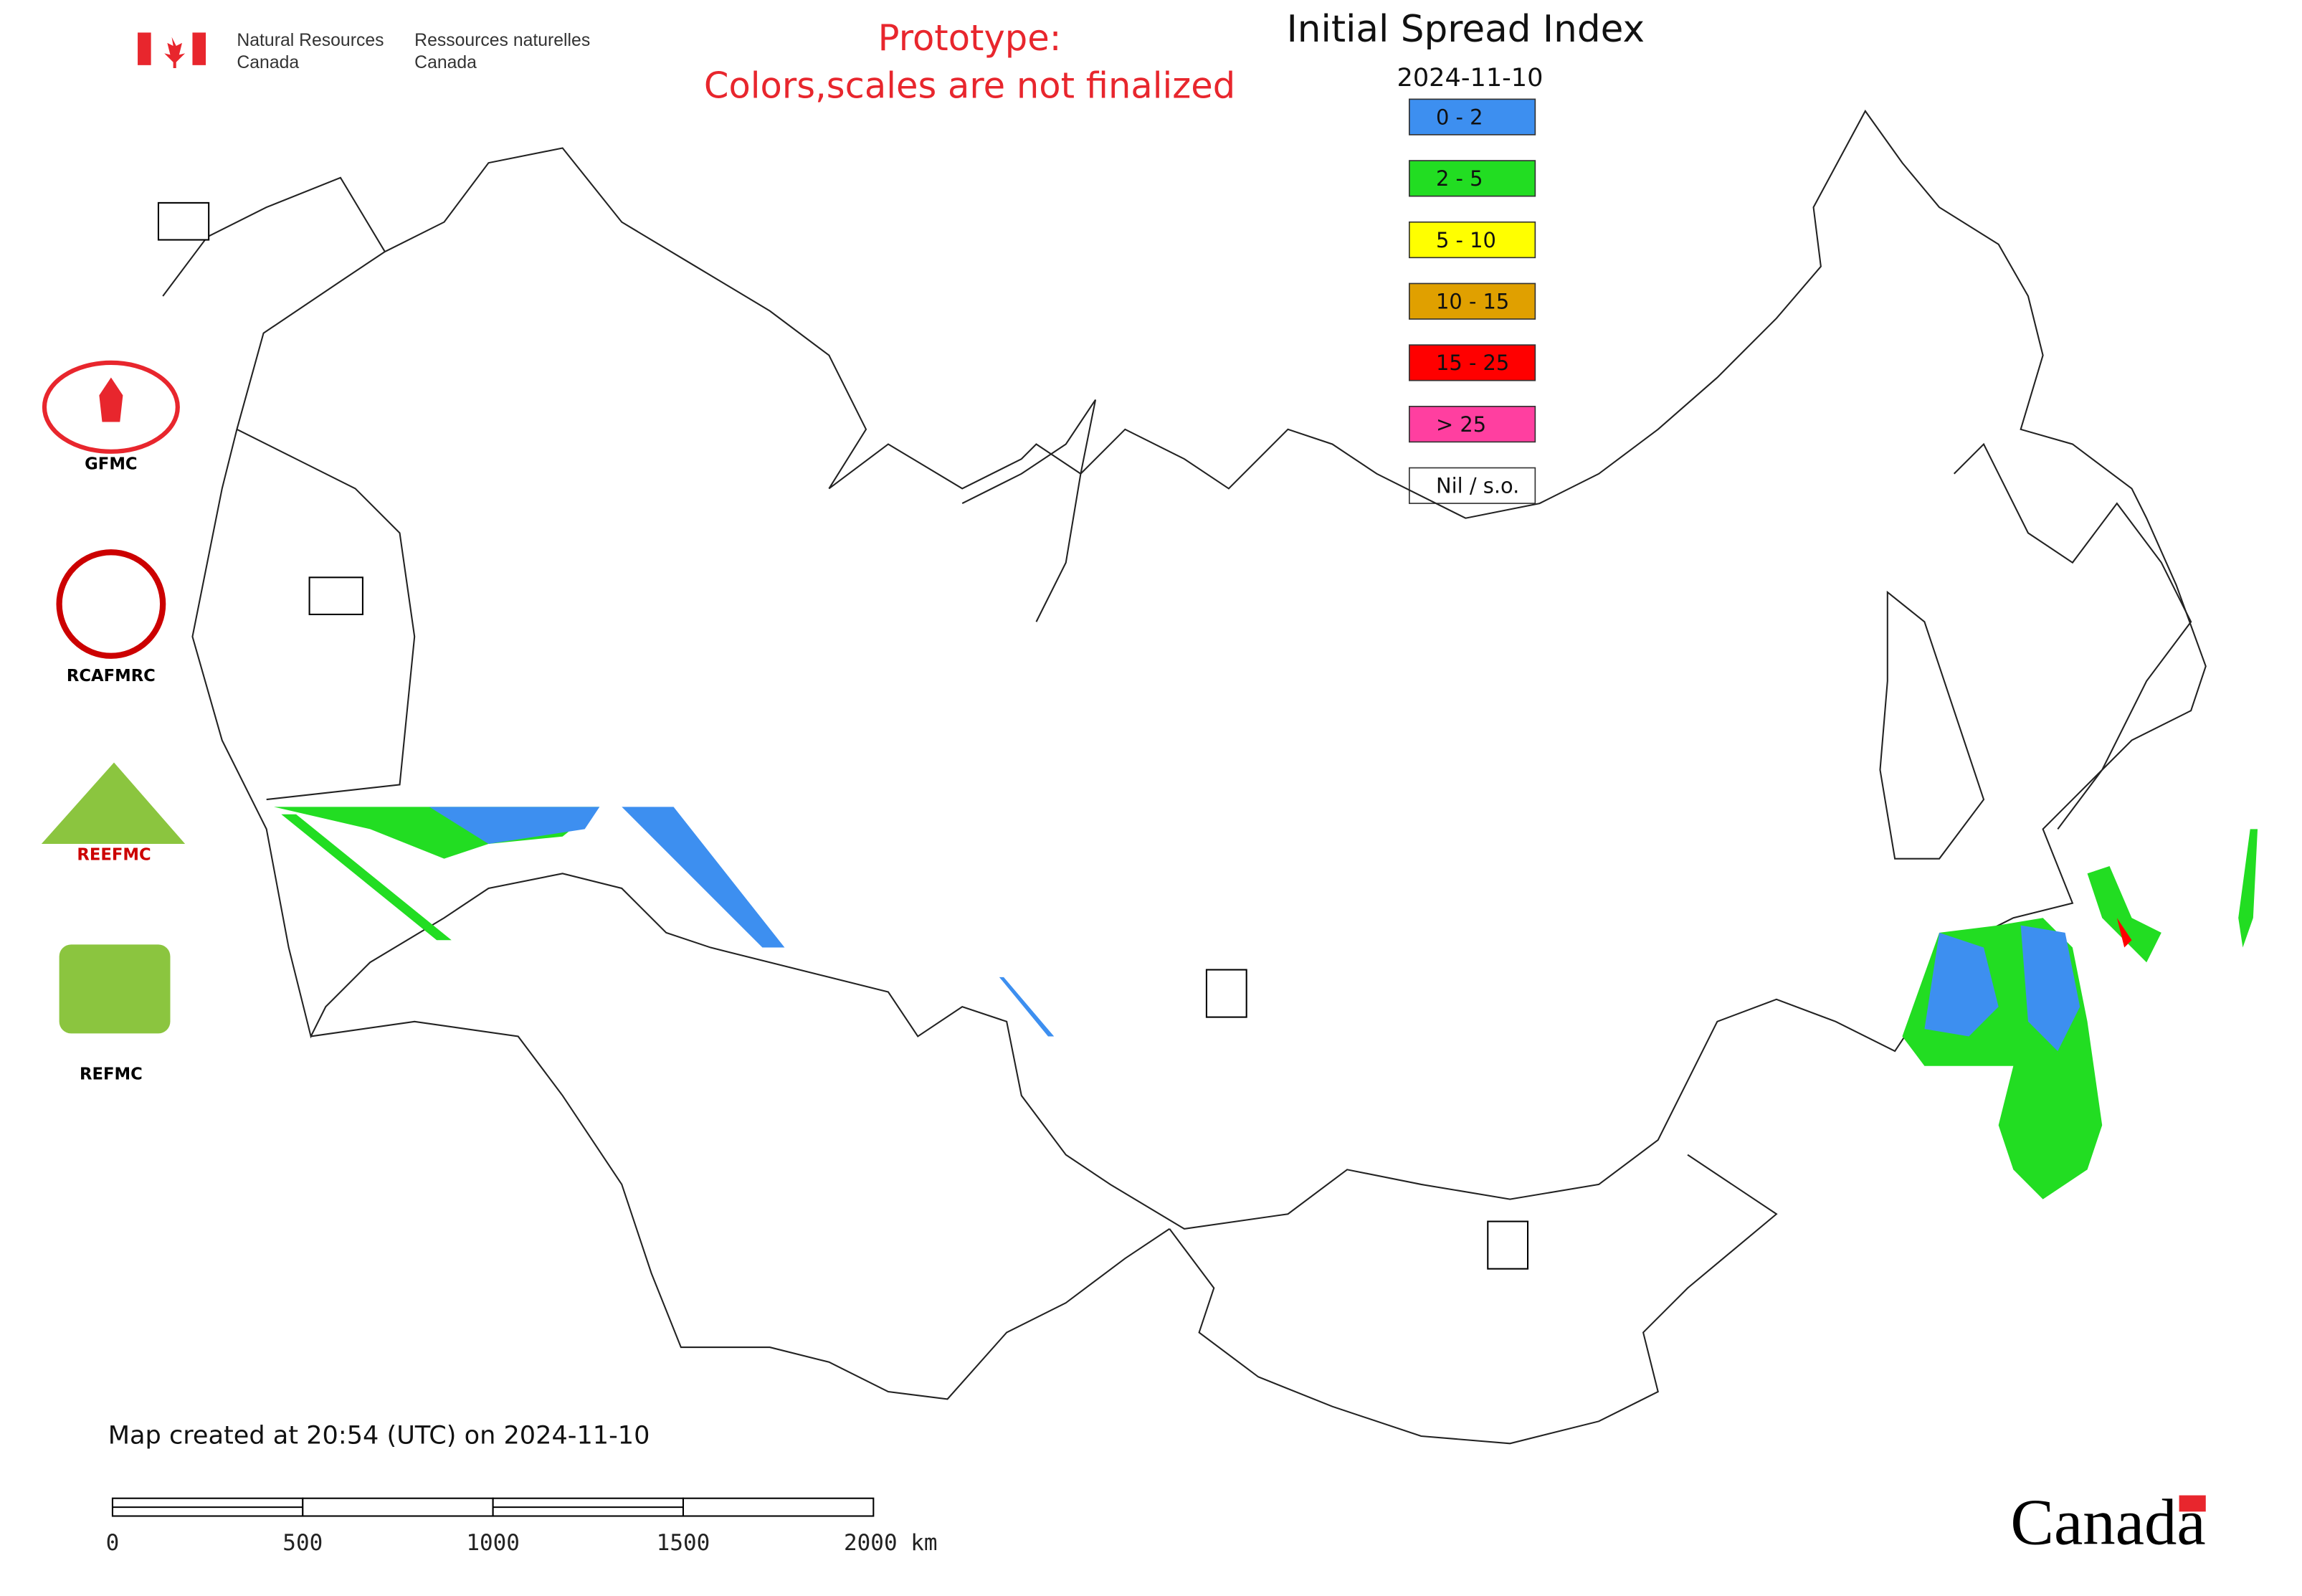  What do you see at coordinates (891, 1543) in the screenshot?
I see `scale-label: 2000 km` at bounding box center [891, 1543].